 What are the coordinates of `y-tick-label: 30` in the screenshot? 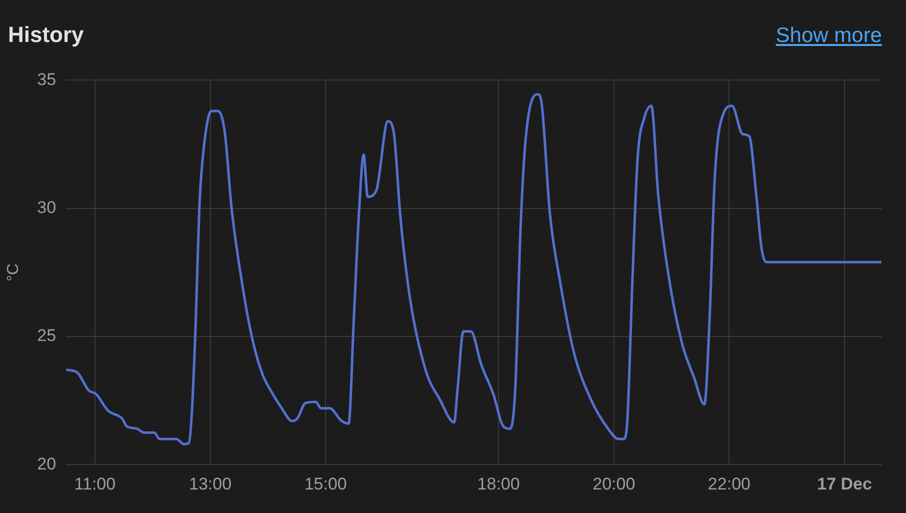 It's located at (46, 208).